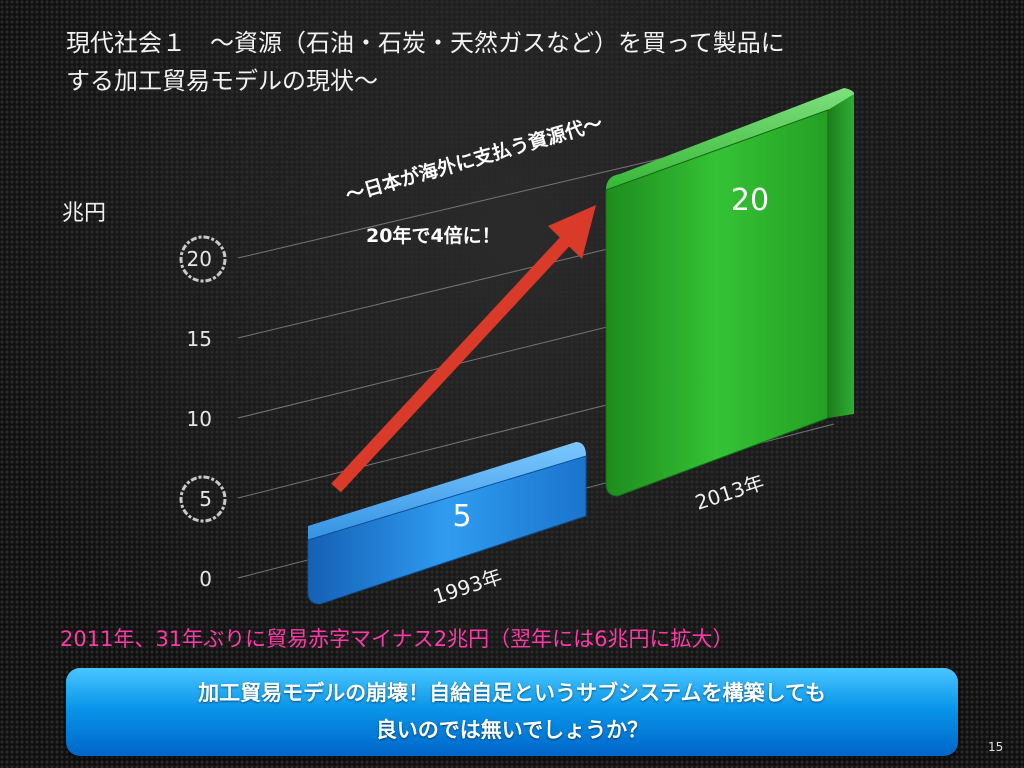  I want to click on y-axis-label: 兆円, so click(84, 213).